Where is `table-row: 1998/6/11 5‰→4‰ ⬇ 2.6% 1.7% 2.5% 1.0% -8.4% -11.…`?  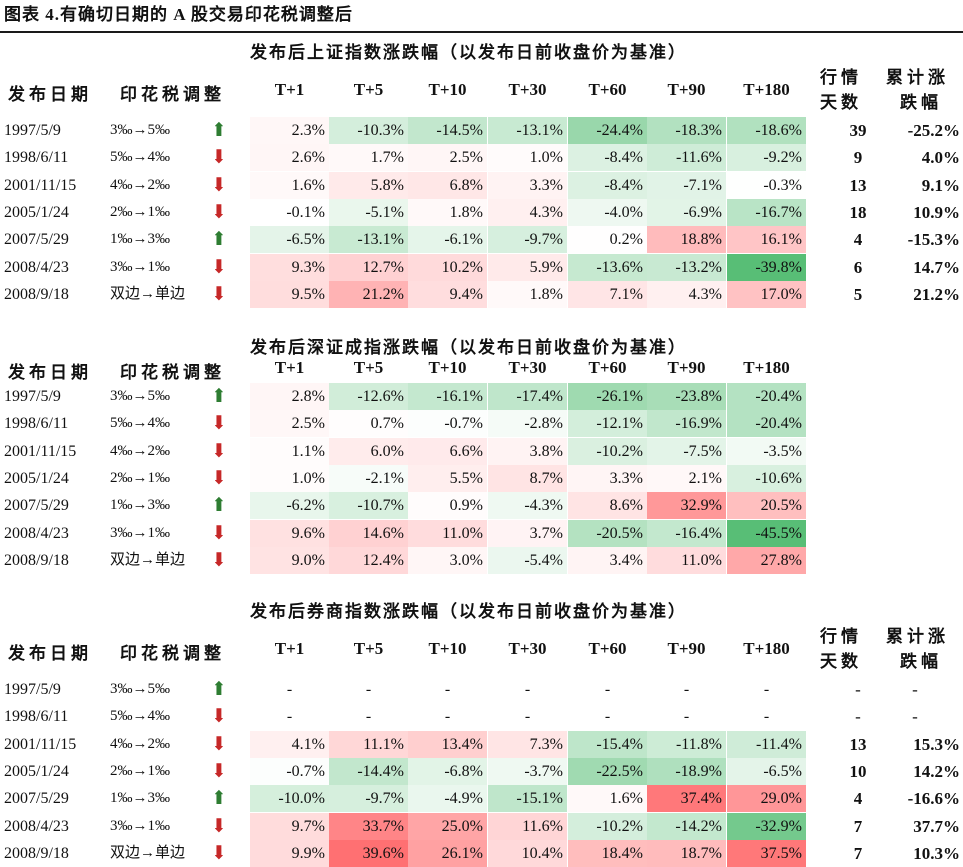 table-row: 1998/6/11 5‰→4‰ ⬇ 2.6% 1.7% 2.5% 1.0% -8.4% -11.… is located at coordinates (481, 158).